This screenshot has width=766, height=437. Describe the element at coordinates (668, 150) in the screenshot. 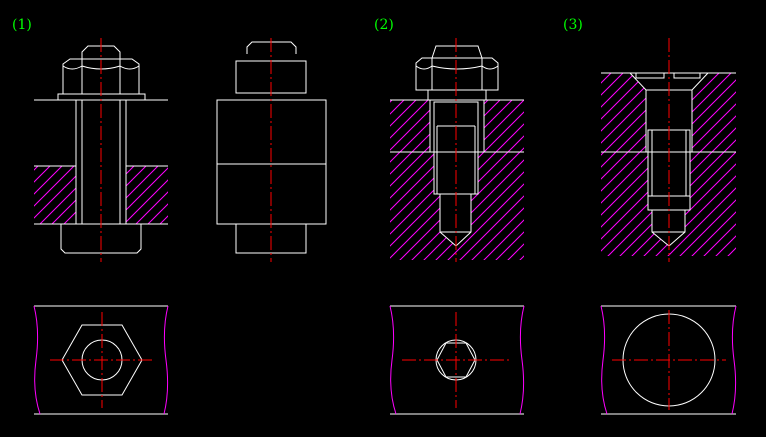

I see `countersunk-screw-section-view` at that location.